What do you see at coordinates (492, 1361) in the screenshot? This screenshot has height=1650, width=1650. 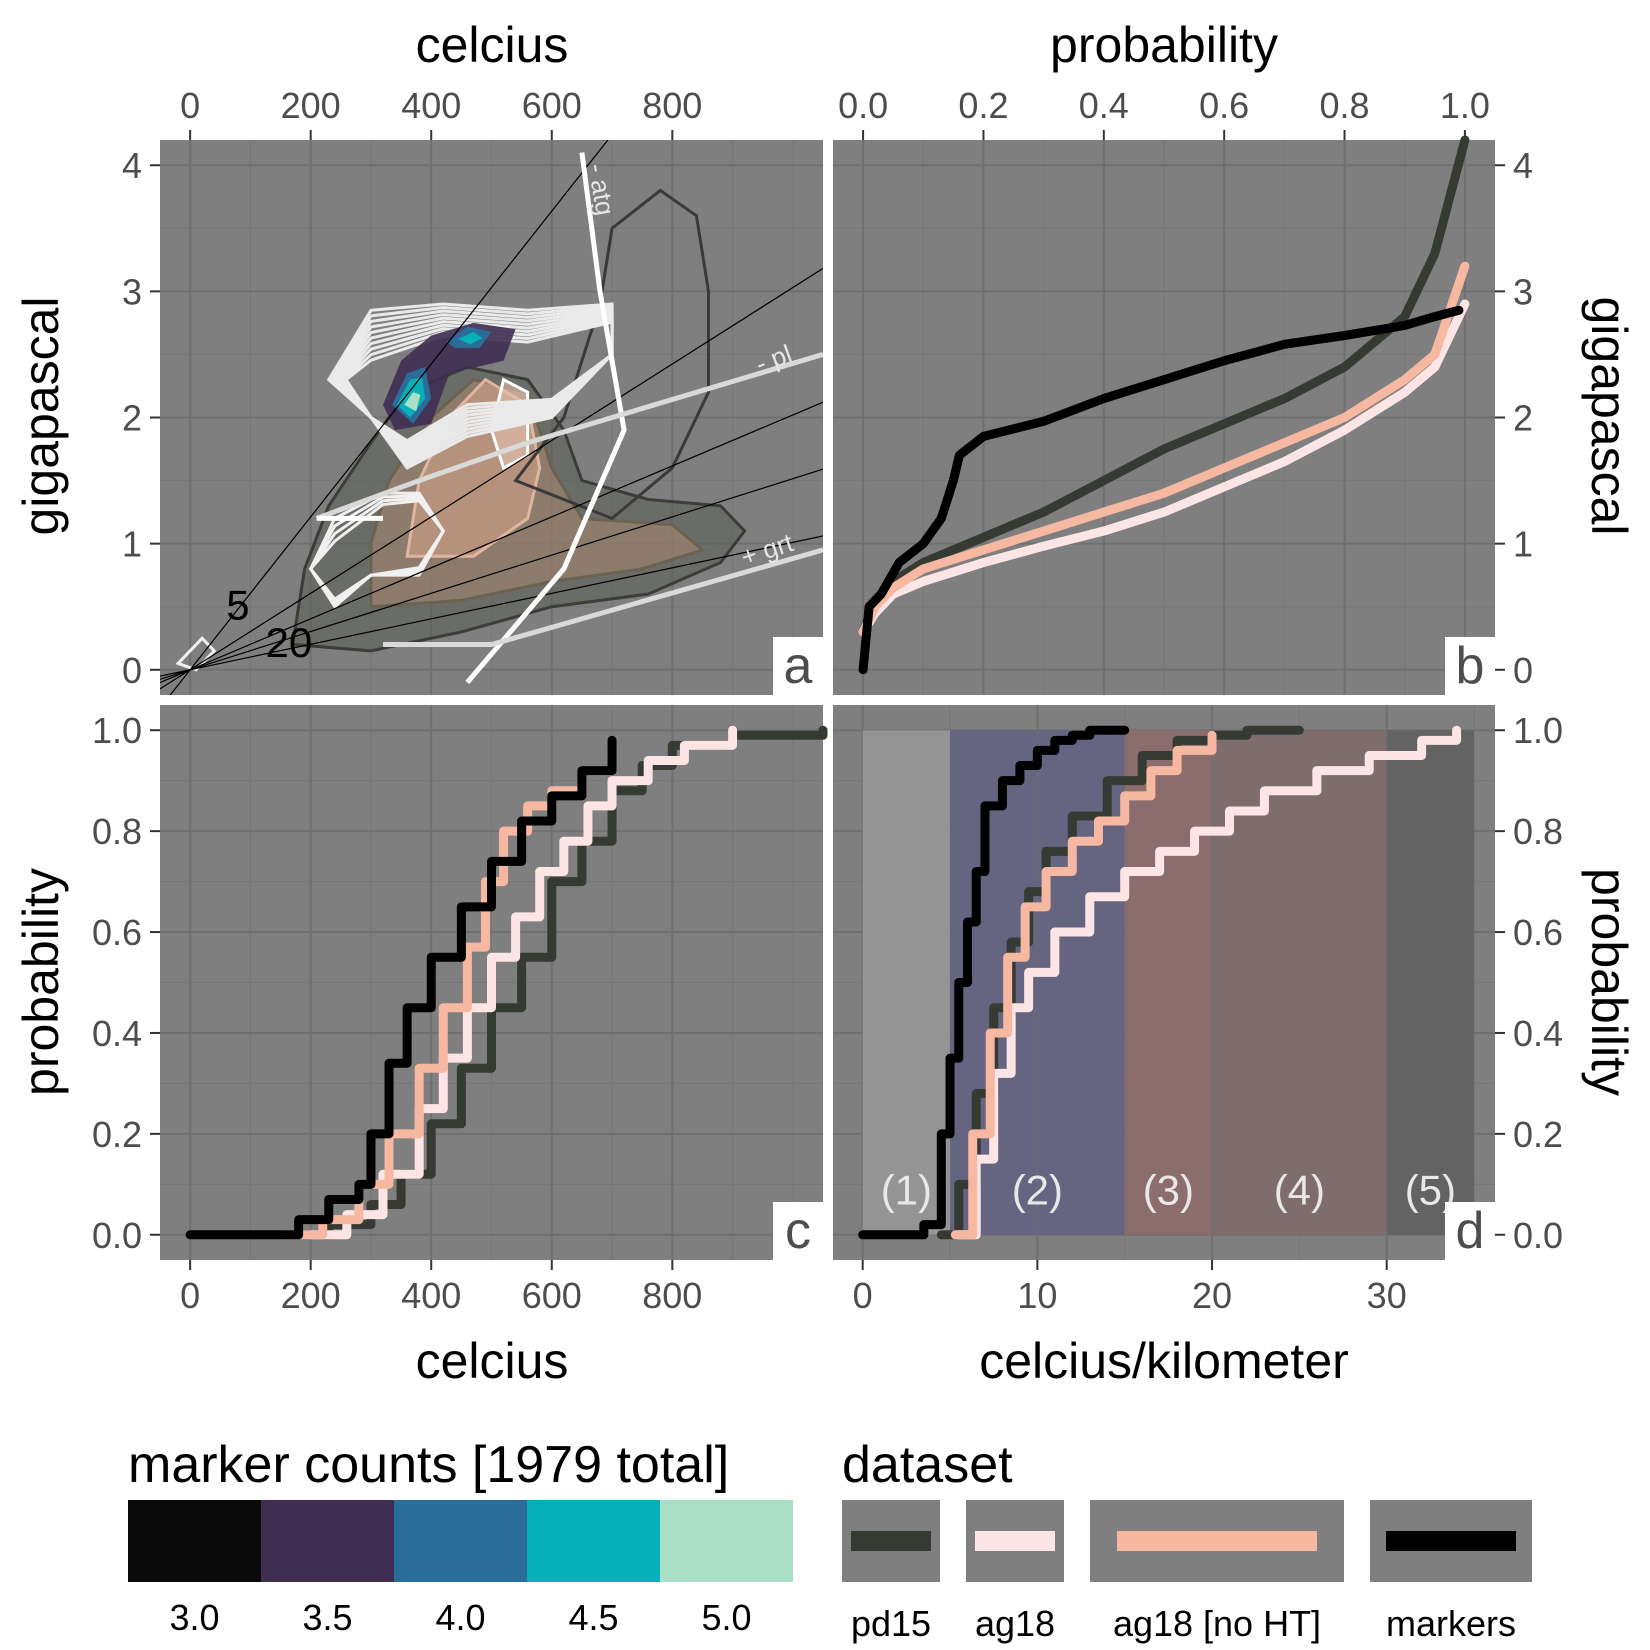 I see `panel-c-x-title: celcius` at bounding box center [492, 1361].